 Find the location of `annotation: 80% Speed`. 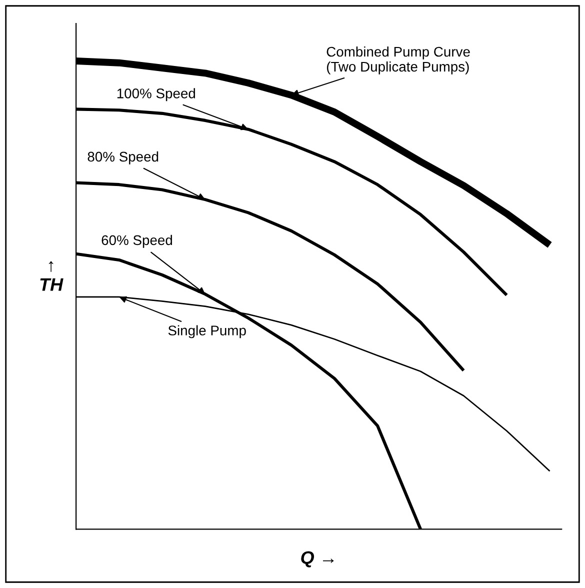

annotation: 80% Speed is located at coordinates (123, 157).